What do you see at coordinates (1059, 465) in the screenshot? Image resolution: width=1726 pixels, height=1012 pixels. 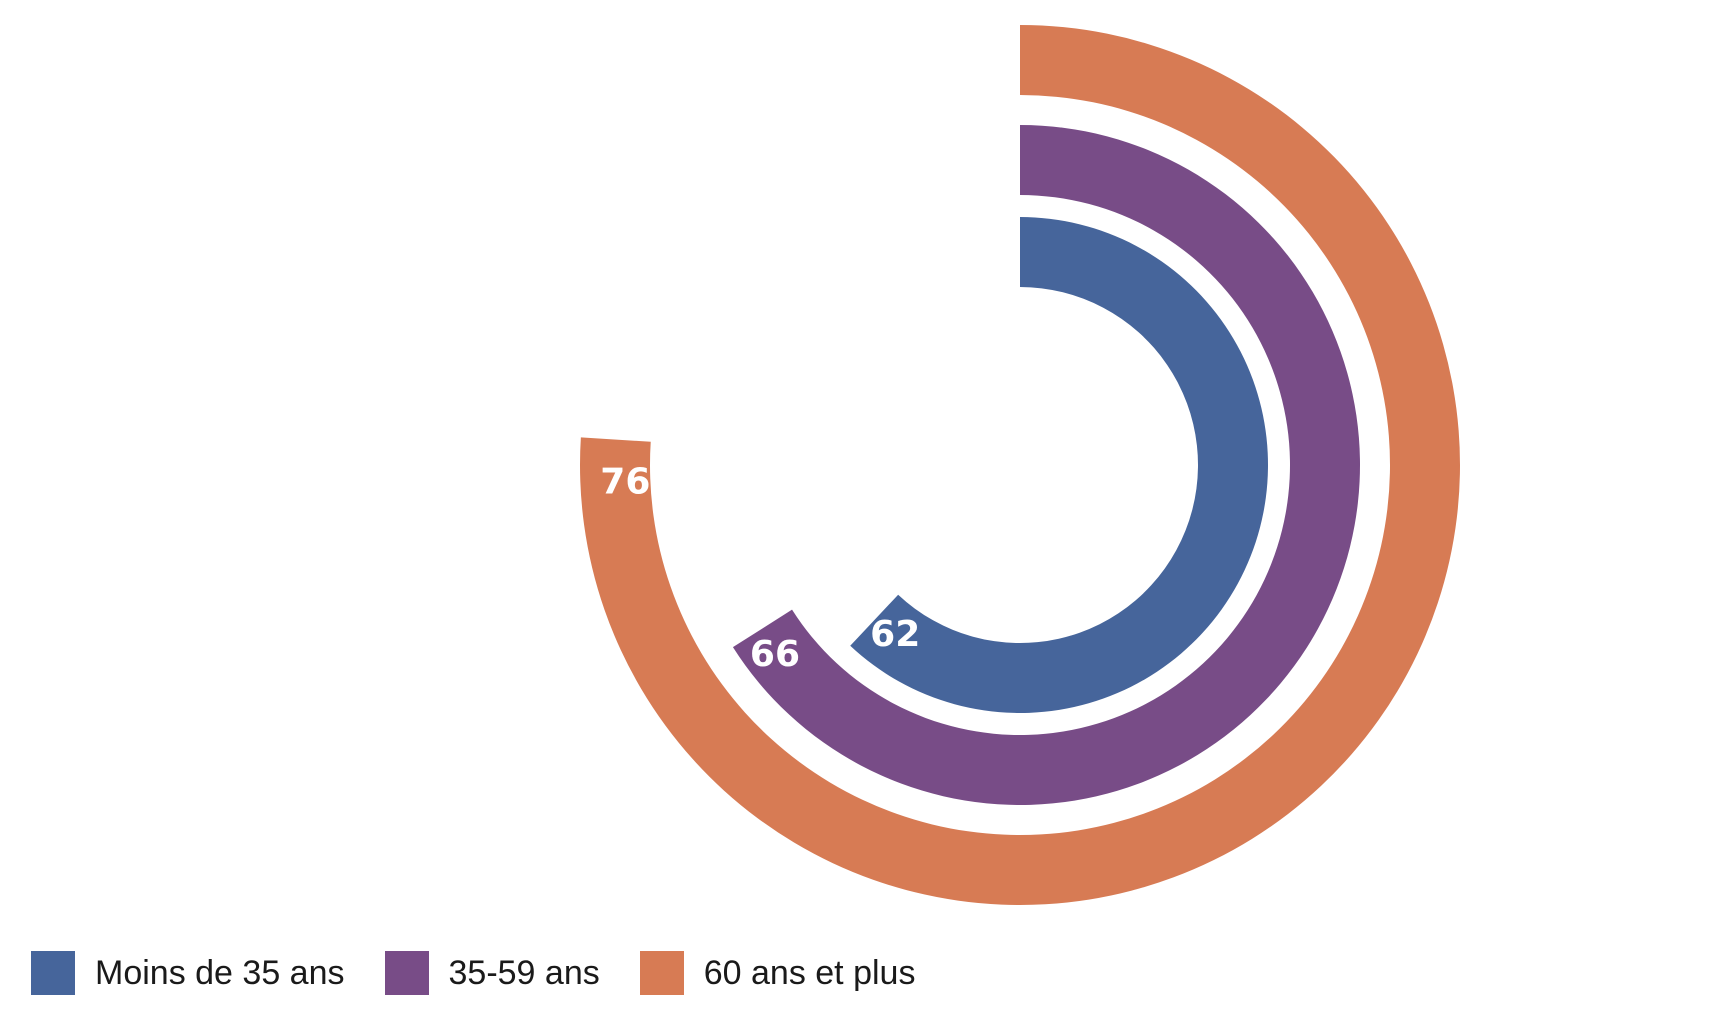 I see `arc-moins-de-35-ans` at bounding box center [1059, 465].